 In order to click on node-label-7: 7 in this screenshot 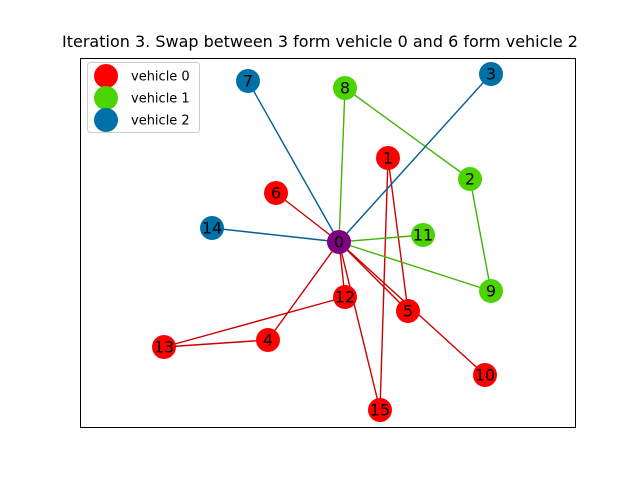, I will do `click(248, 81)`.